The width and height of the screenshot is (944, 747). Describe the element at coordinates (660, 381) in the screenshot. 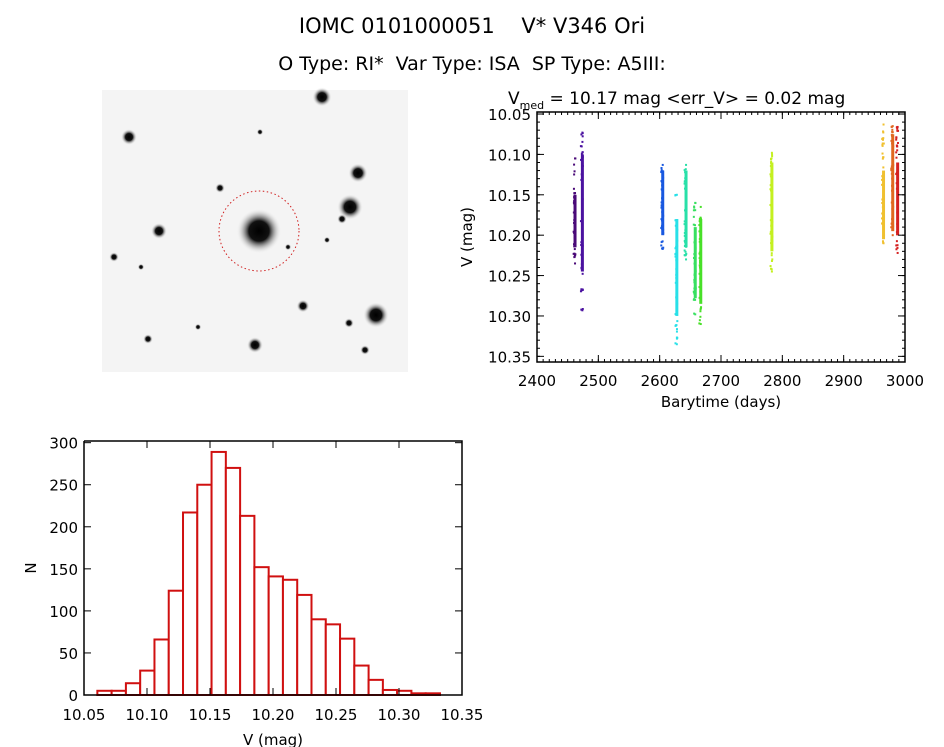

I see `x-tick-label: 2600` at that location.